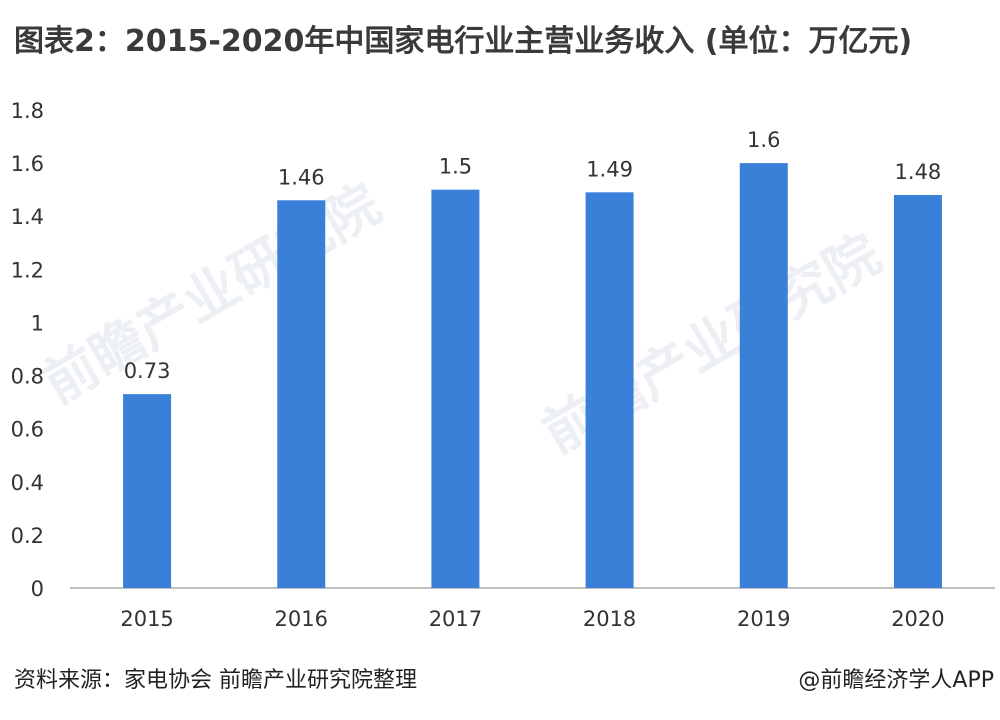  I want to click on y-tick-label: 0.6, so click(27, 430).